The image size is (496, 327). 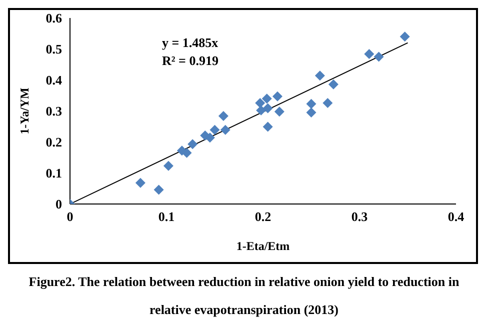 What do you see at coordinates (54, 80) in the screenshot?
I see `y-tick-label: 0.4` at bounding box center [54, 80].